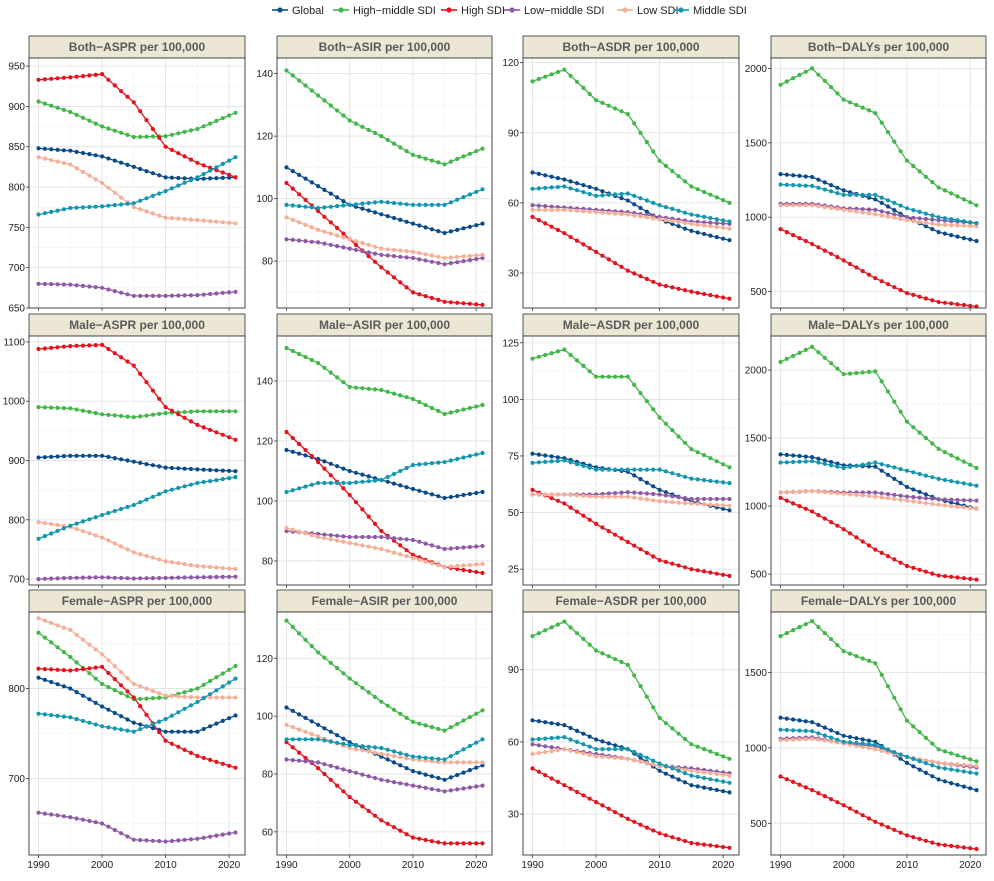 The width and height of the screenshot is (994, 881). What do you see at coordinates (878, 691) in the screenshot?
I see `series-high-middle-sdi` at bounding box center [878, 691].